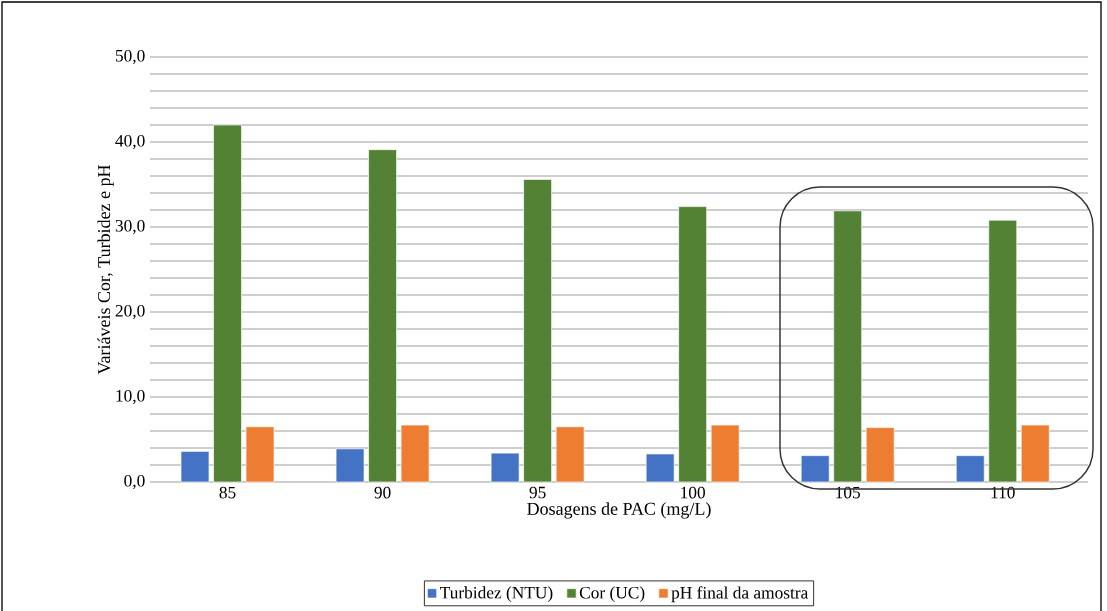 This screenshot has height=611, width=1107. What do you see at coordinates (130, 57) in the screenshot?
I see `y-tick-label: 50,0` at bounding box center [130, 57].